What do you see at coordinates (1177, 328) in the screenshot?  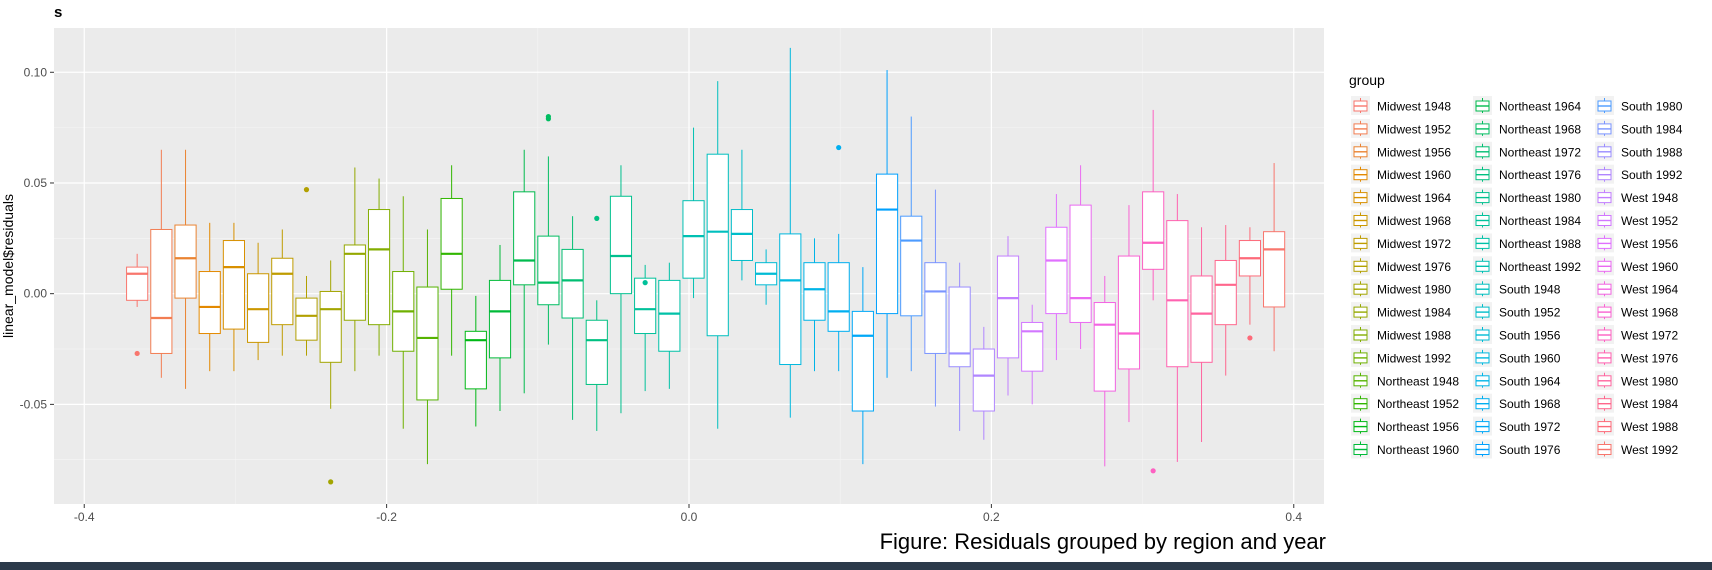 I see `box-west-1976` at bounding box center [1177, 328].